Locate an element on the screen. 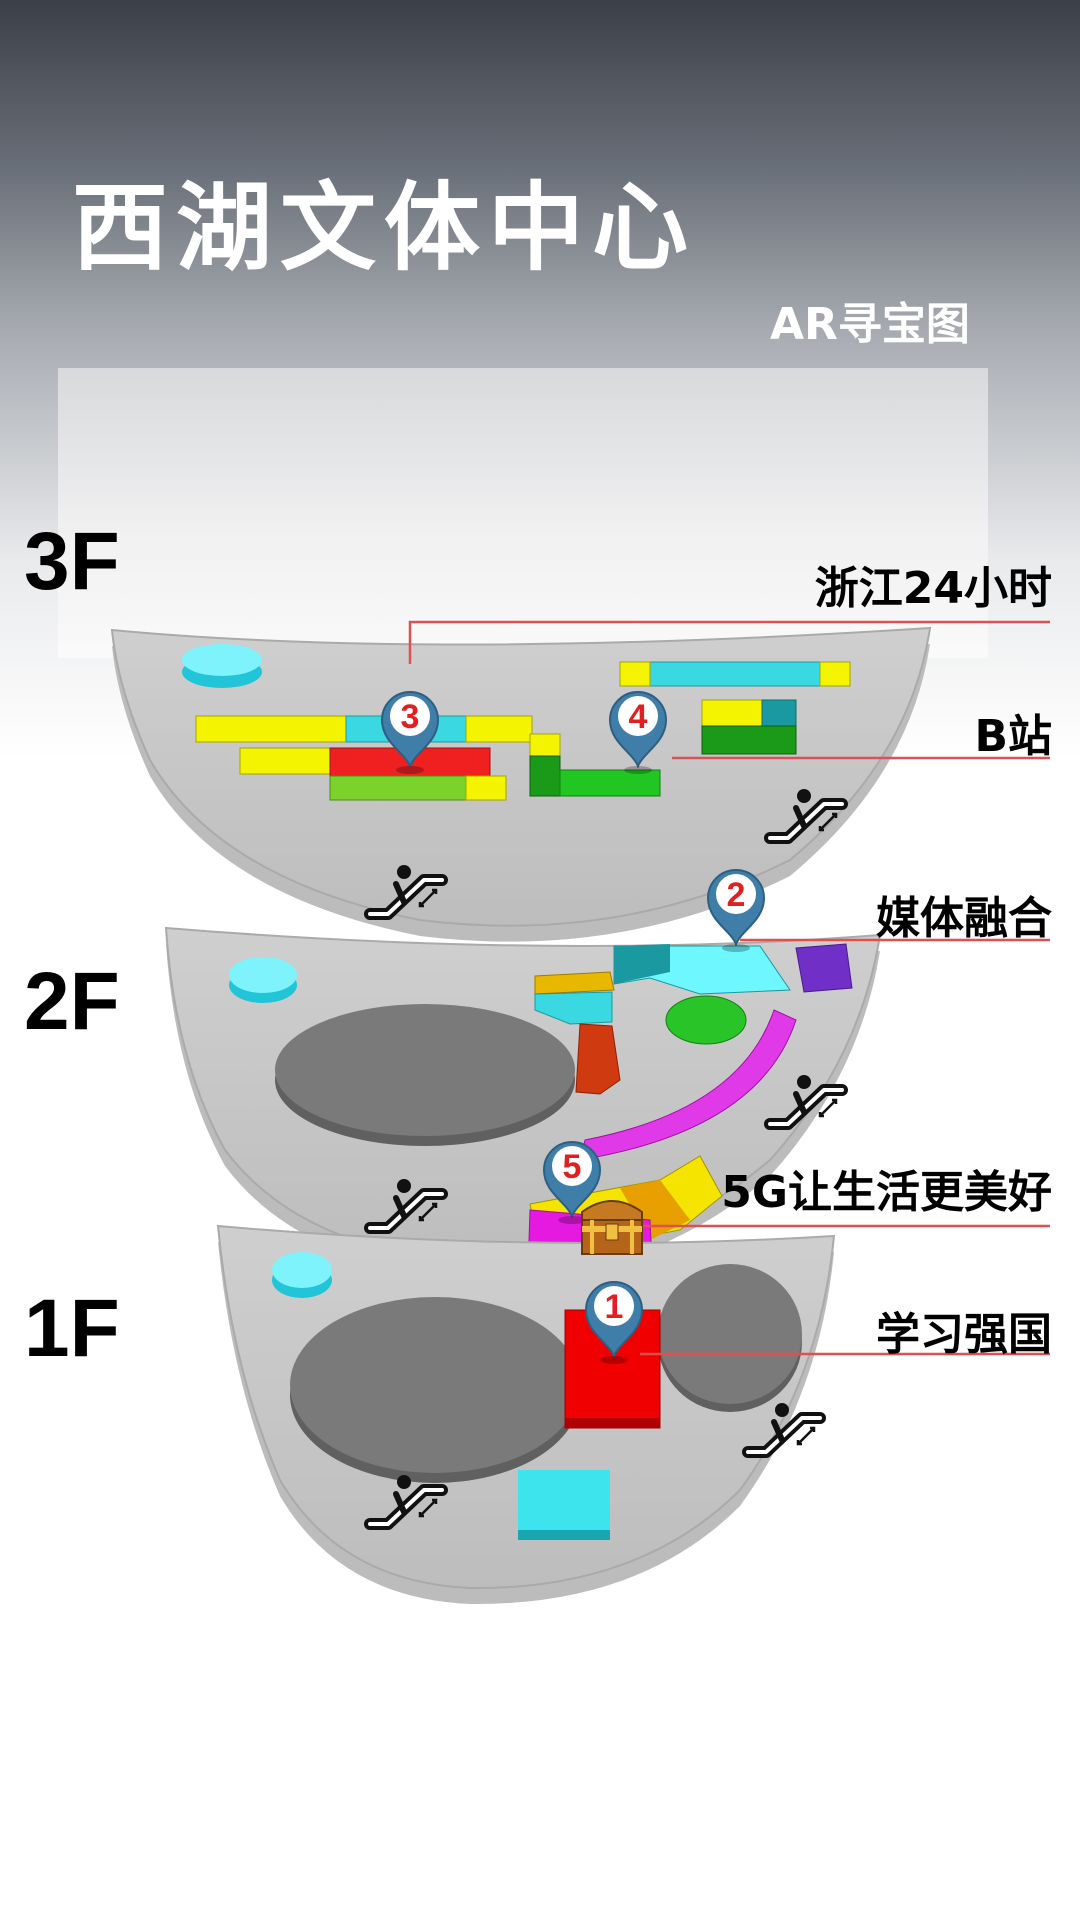 The height and width of the screenshot is (1920, 1080). floor-3f is located at coordinates (521, 784).